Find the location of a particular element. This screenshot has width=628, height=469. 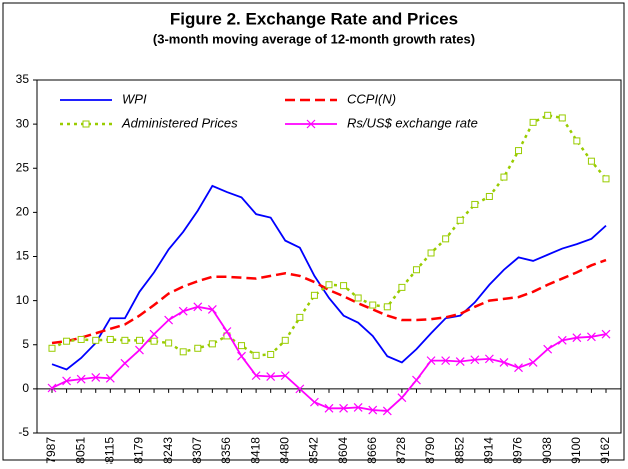

x-tick-label: 38790 is located at coordinates (430, 450).